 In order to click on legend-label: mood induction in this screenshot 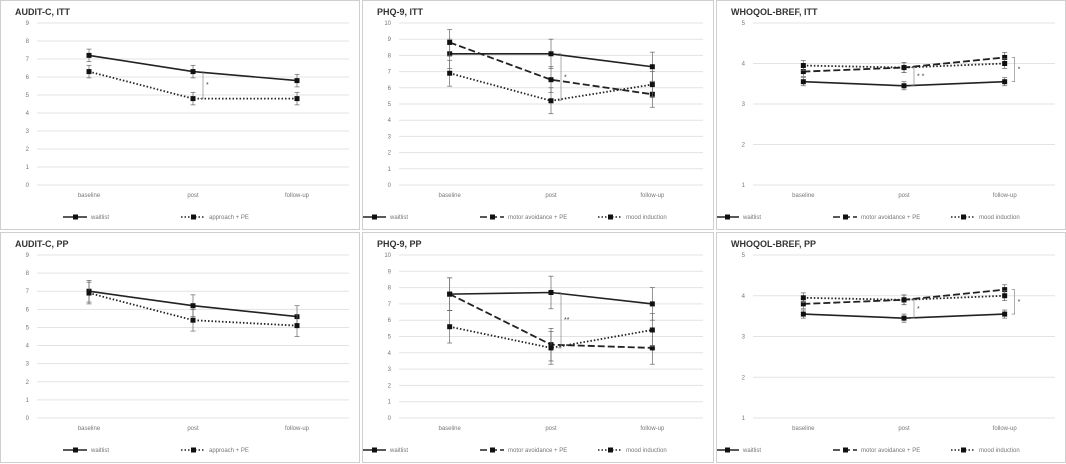, I will do `click(646, 451)`.